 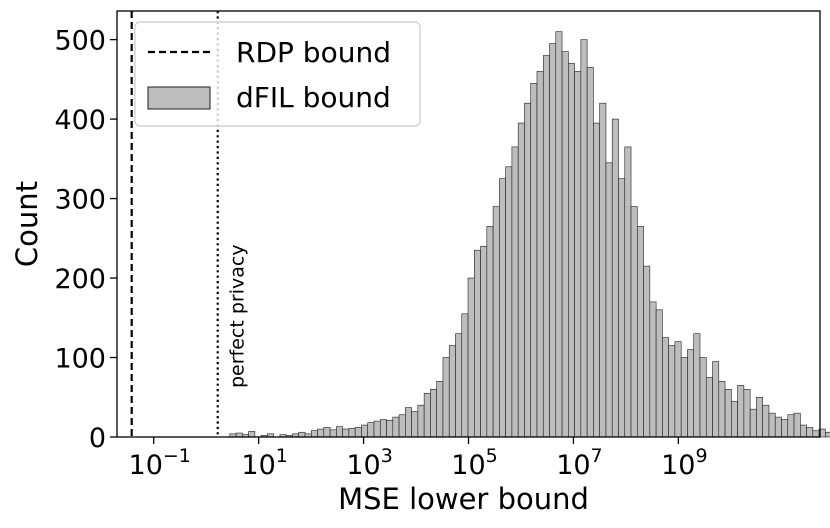 I want to click on x-tick-label: 10¹, so click(x=264, y=463).